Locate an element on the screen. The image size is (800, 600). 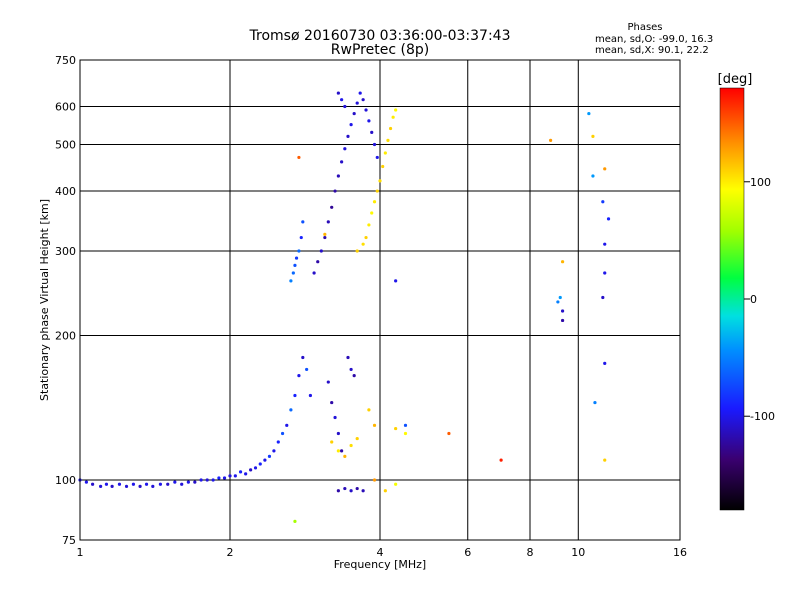
x-tick-label: 4 is located at coordinates (380, 552).